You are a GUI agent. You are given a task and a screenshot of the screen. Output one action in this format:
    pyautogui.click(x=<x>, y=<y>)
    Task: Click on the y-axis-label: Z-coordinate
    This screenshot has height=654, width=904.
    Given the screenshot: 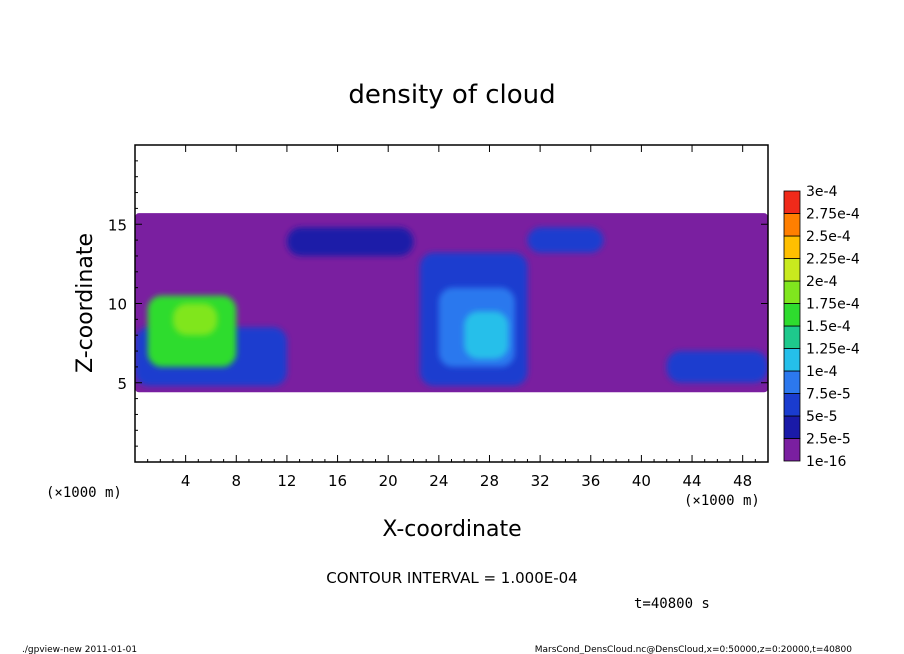 What is the action you would take?
    pyautogui.click(x=85, y=303)
    